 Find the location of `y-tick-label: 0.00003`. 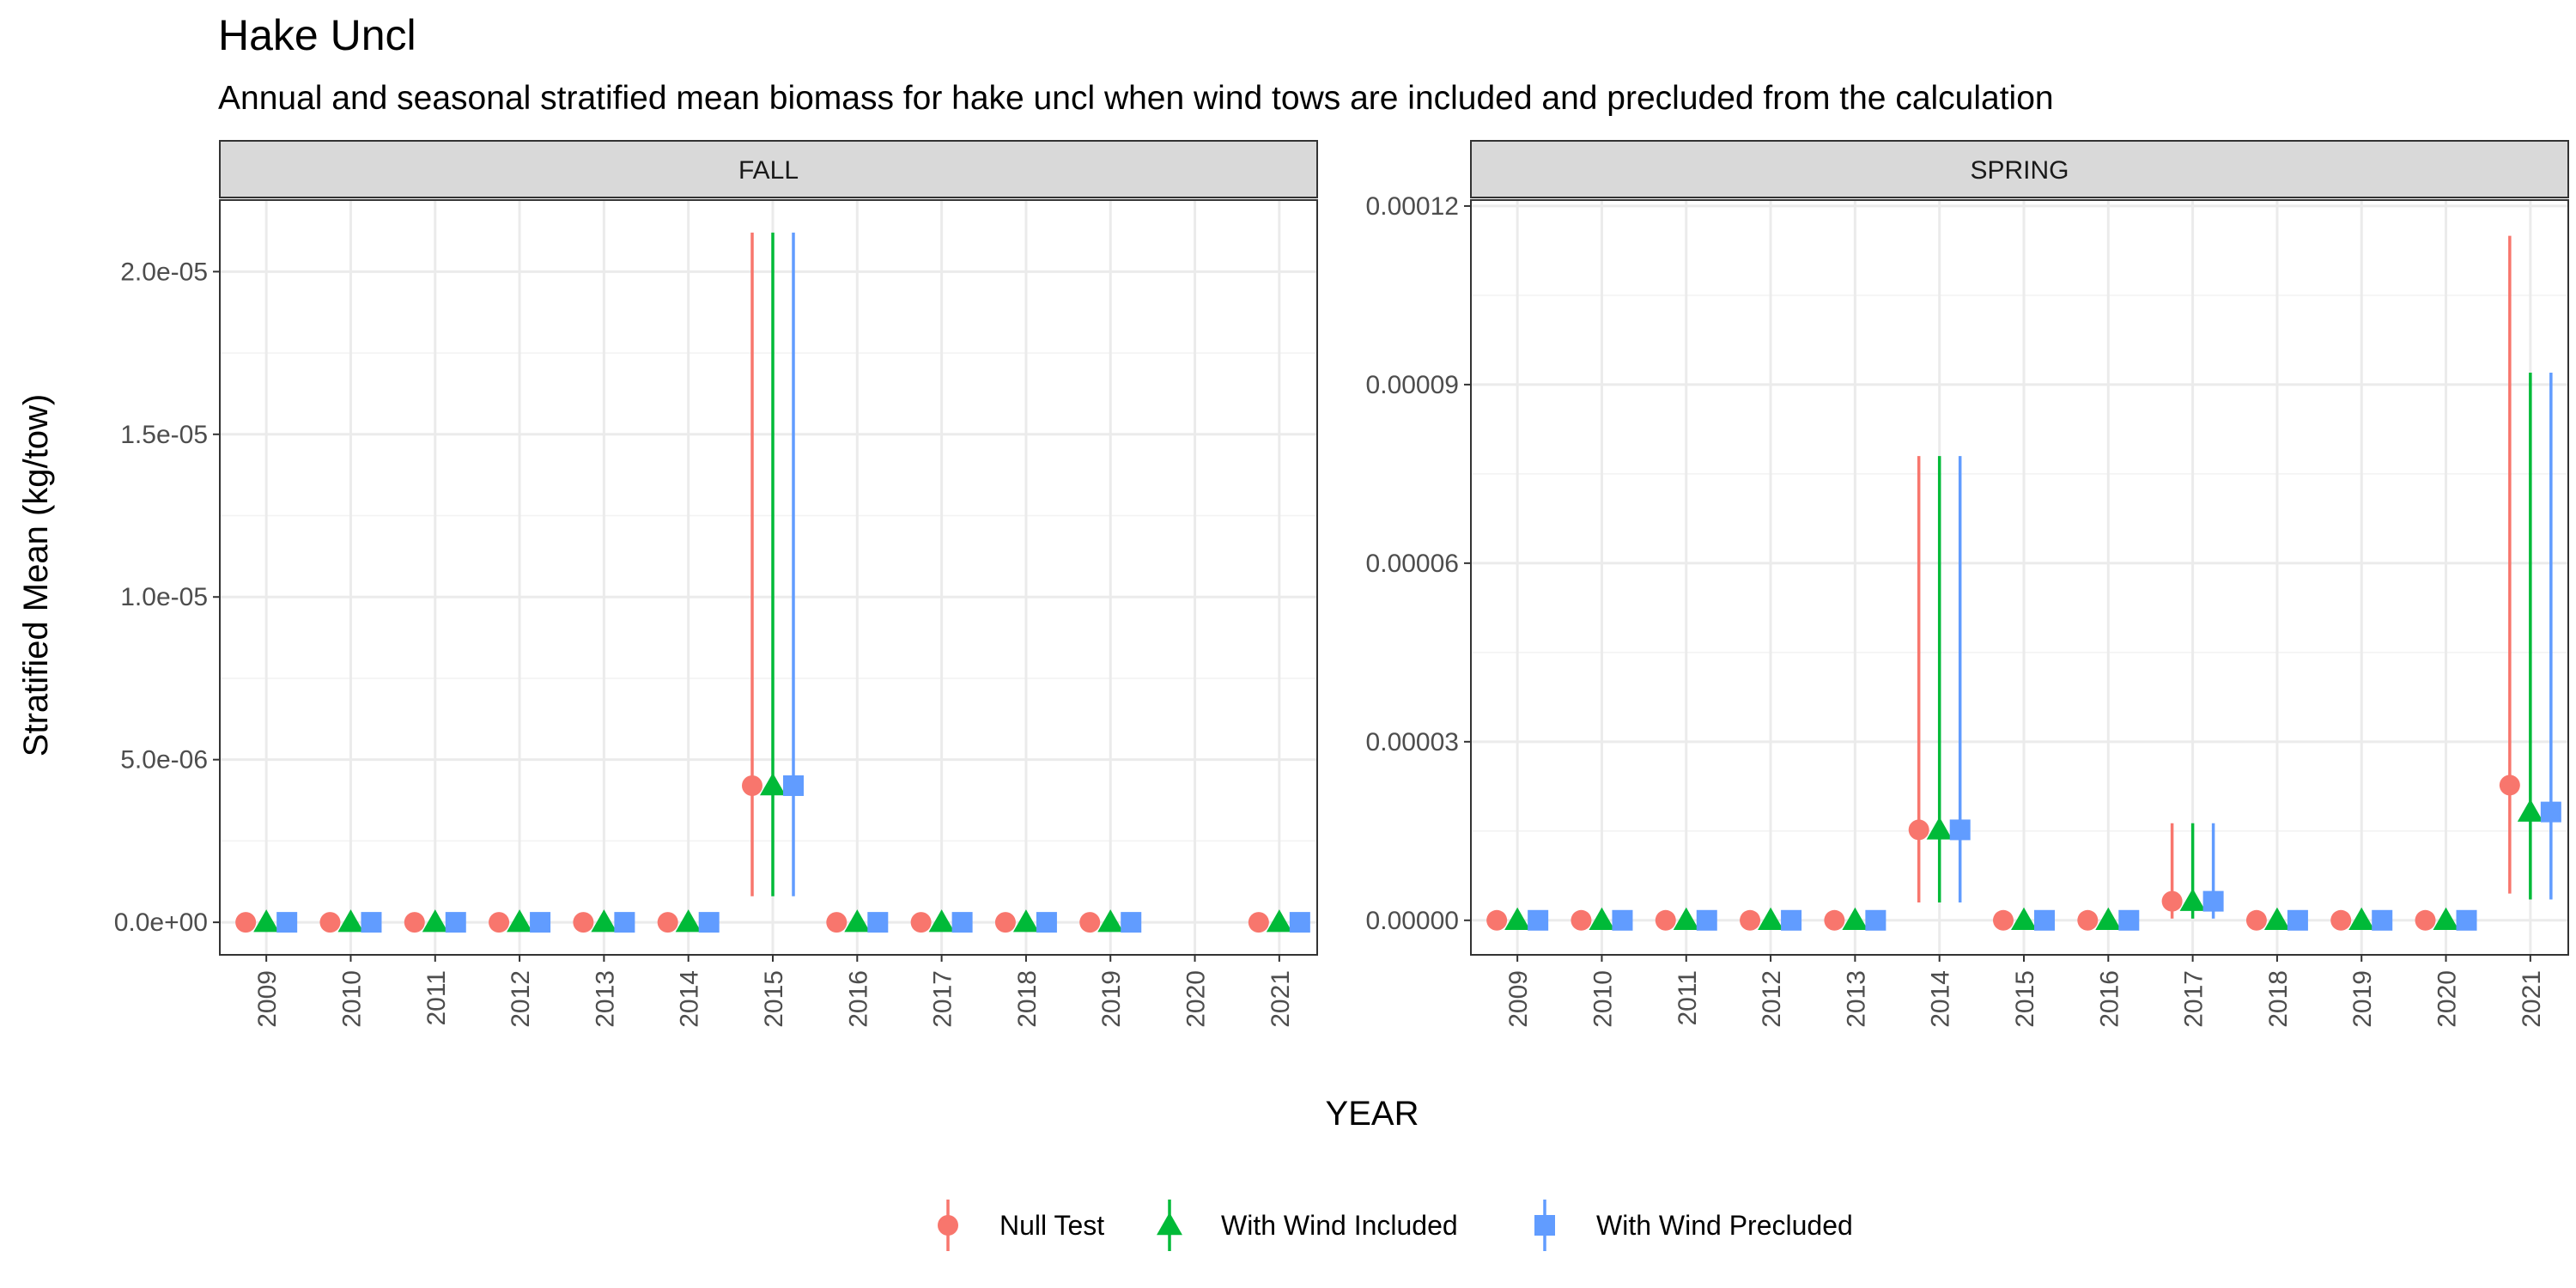

y-tick-label: 0.00003 is located at coordinates (1412, 742).